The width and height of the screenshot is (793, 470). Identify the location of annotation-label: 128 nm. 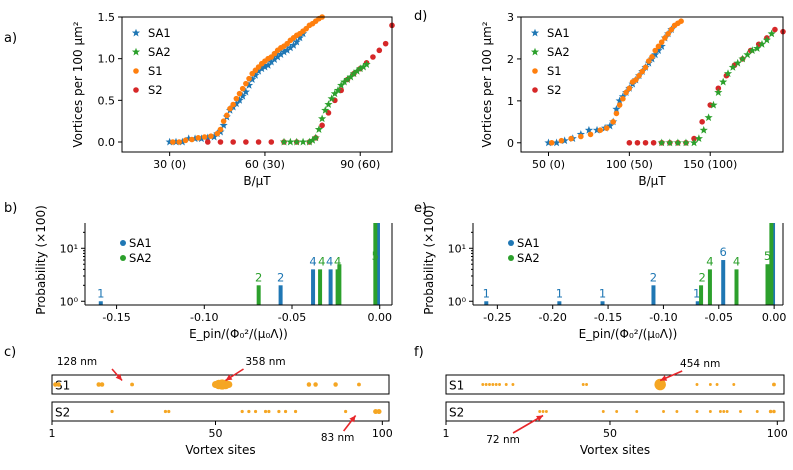
(77, 362).